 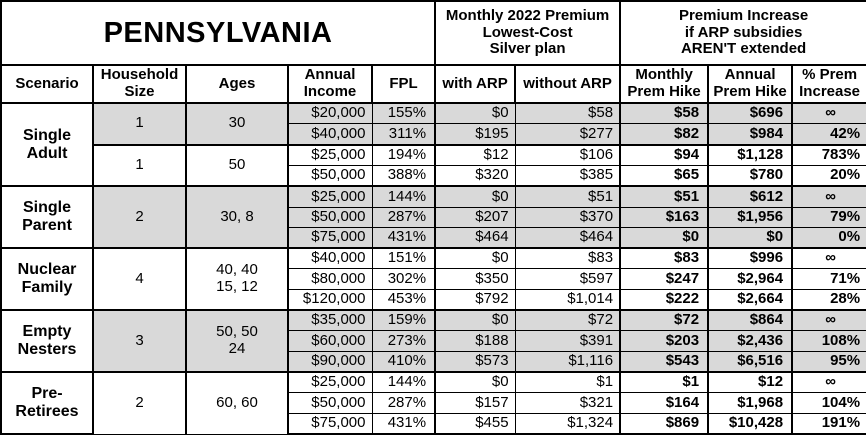 What do you see at coordinates (139, 124) in the screenshot?
I see `cell-household-size: 1` at bounding box center [139, 124].